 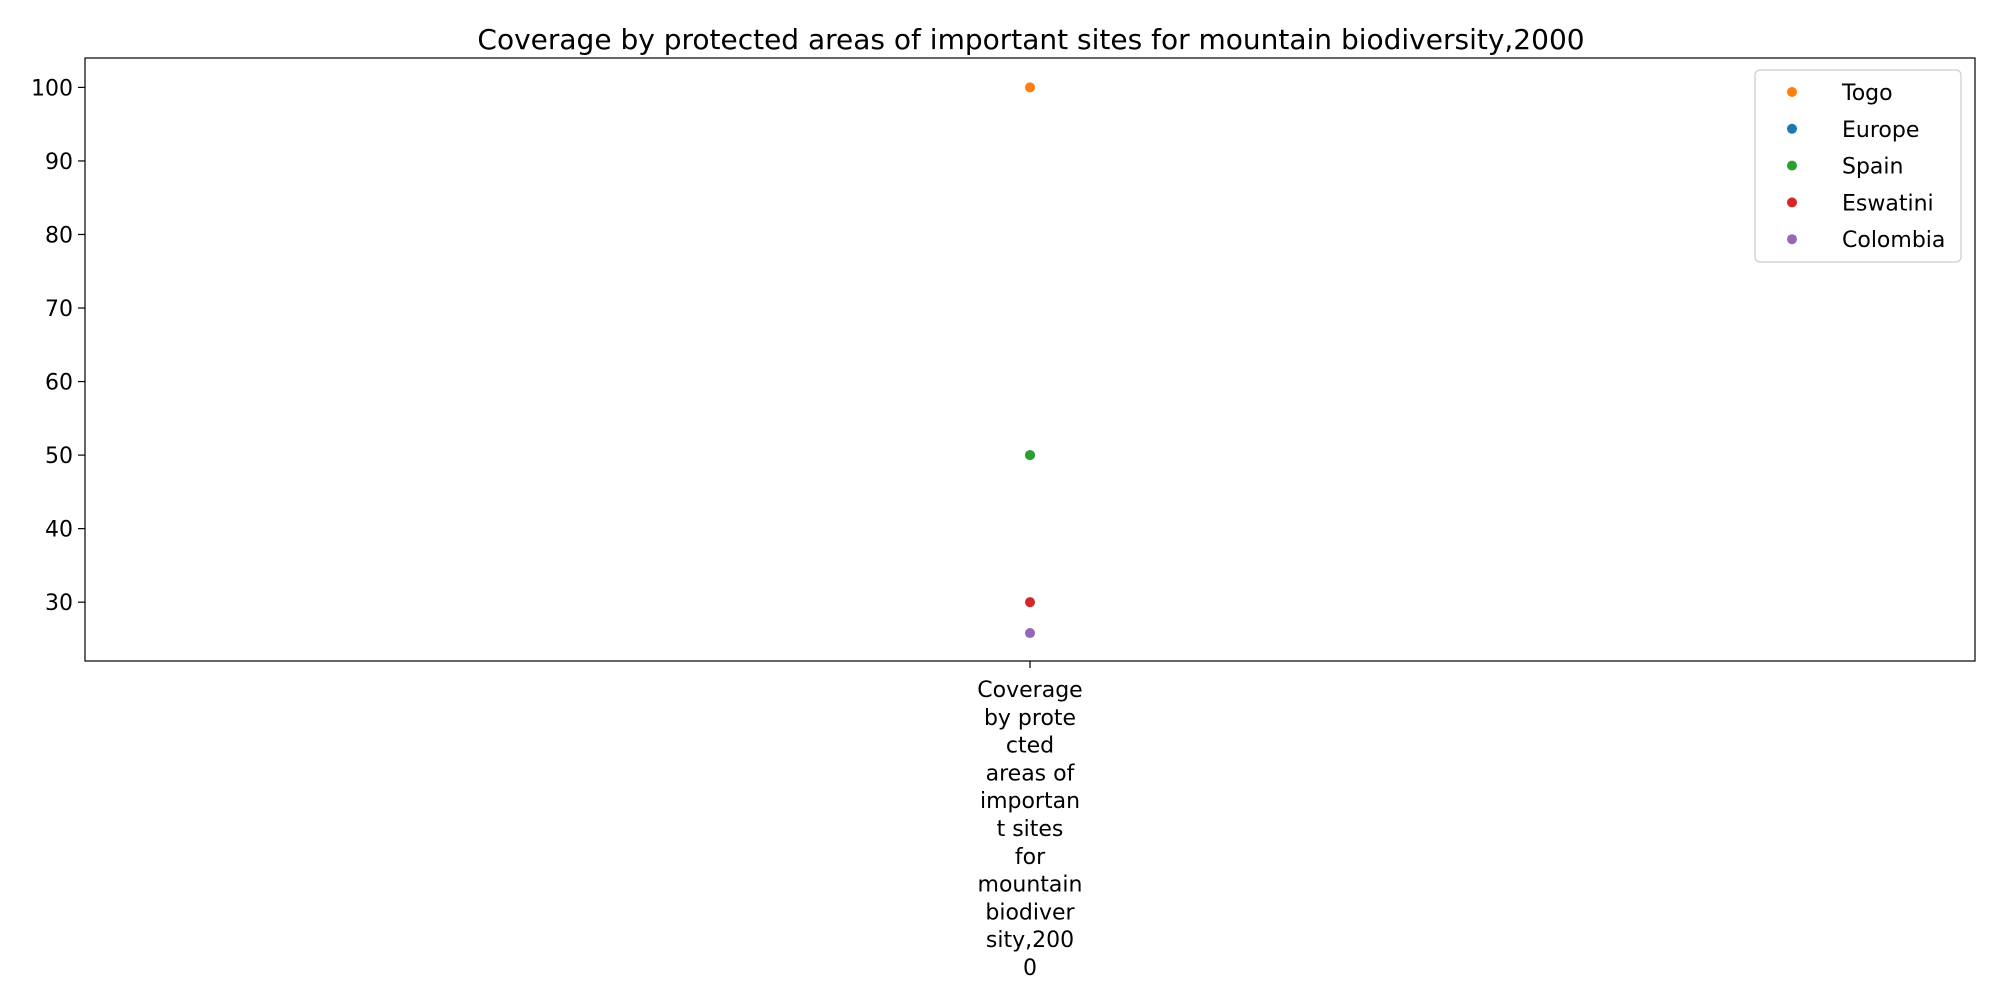 What do you see at coordinates (58, 346) in the screenshot?
I see `y-axis: 30 40 50 60 70 80 90 100` at bounding box center [58, 346].